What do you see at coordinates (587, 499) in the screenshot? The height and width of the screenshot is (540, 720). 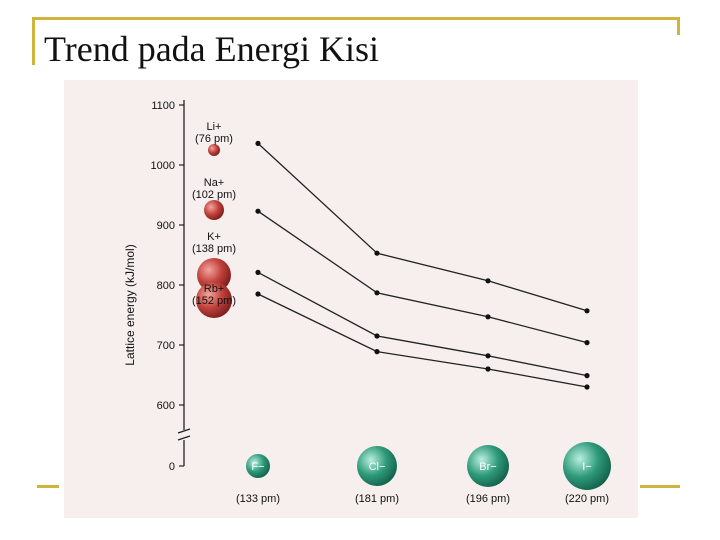 I see `anion-radius-label: (220 pm)` at bounding box center [587, 499].